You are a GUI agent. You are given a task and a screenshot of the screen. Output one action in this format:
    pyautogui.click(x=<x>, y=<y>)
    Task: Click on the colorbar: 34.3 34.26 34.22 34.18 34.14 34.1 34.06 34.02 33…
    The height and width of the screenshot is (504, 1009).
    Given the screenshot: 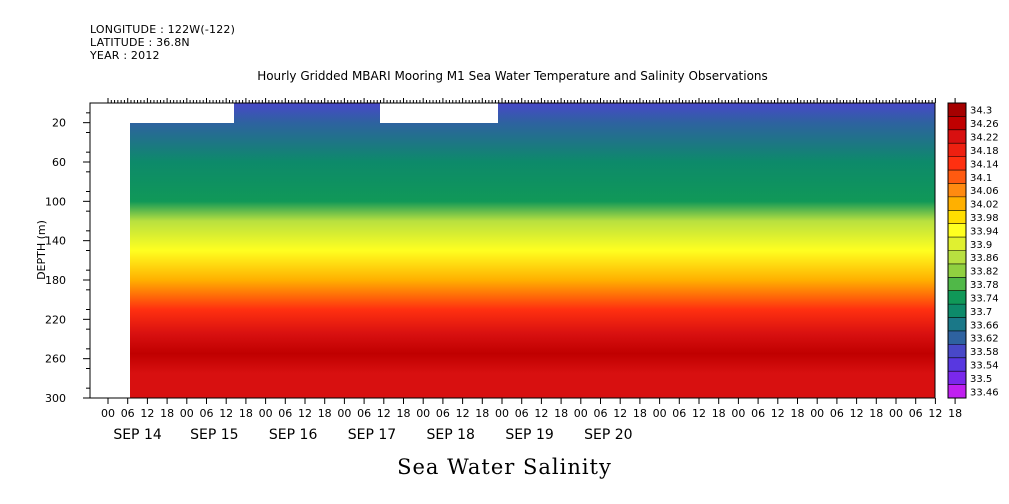 What is the action you would take?
    pyautogui.click(x=973, y=250)
    